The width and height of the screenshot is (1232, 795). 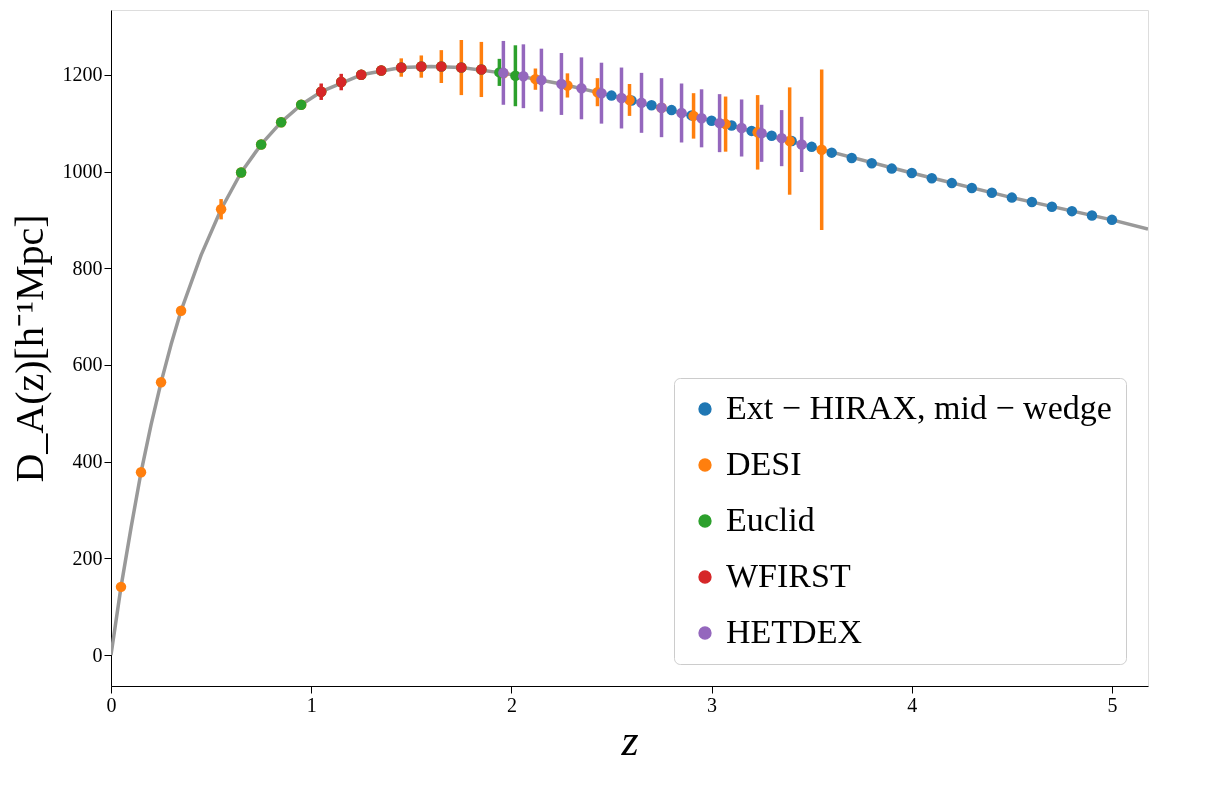 I want to click on y-tick-label: 1200, so click(x=82, y=74).